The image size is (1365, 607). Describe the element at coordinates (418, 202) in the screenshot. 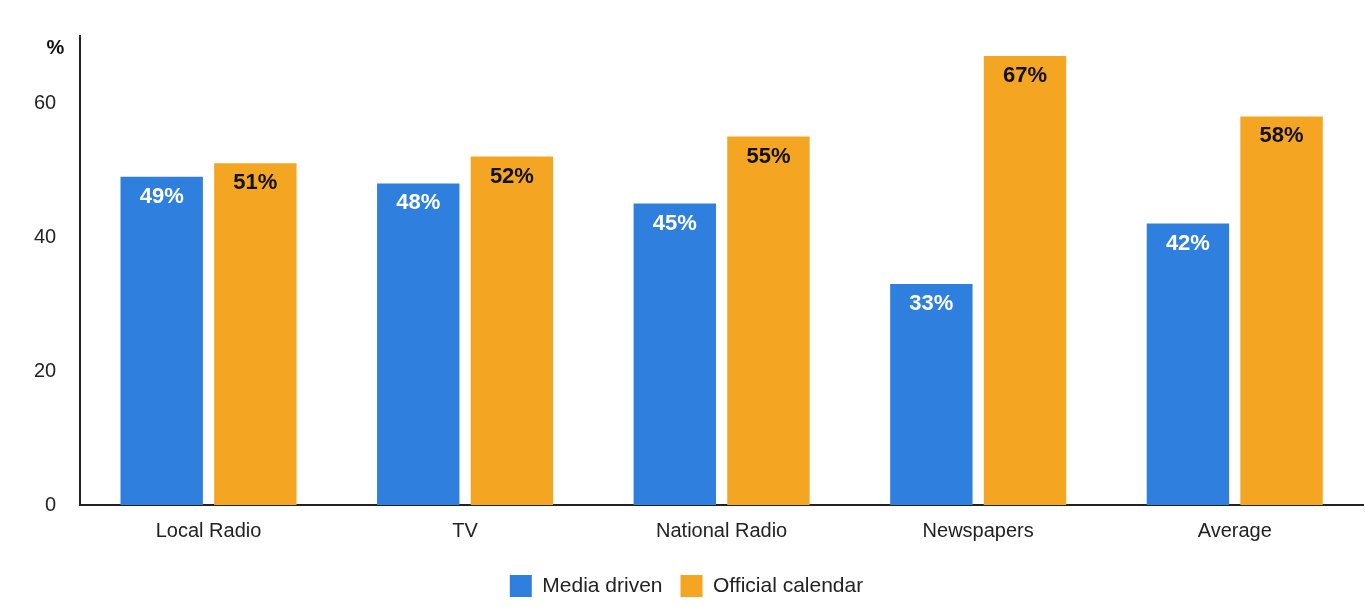

I see `data-label: 48%` at that location.